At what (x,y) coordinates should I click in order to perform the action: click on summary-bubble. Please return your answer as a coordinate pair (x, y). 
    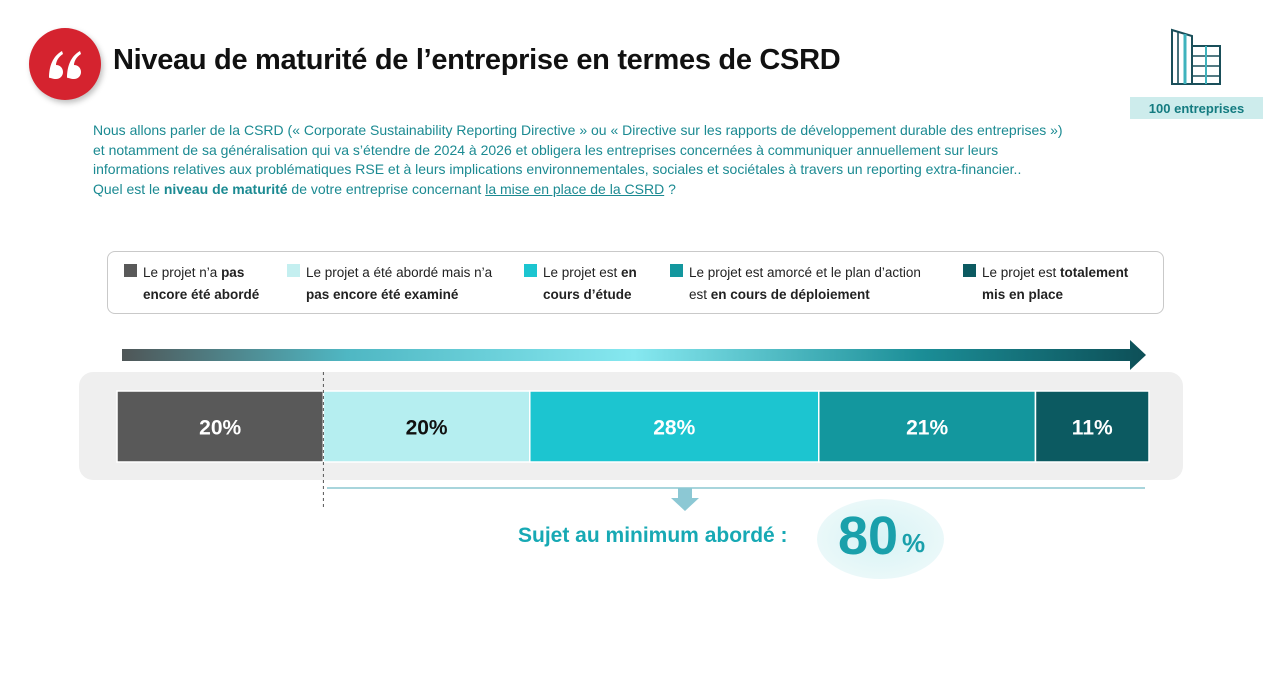
    Looking at the image, I should click on (880, 539).